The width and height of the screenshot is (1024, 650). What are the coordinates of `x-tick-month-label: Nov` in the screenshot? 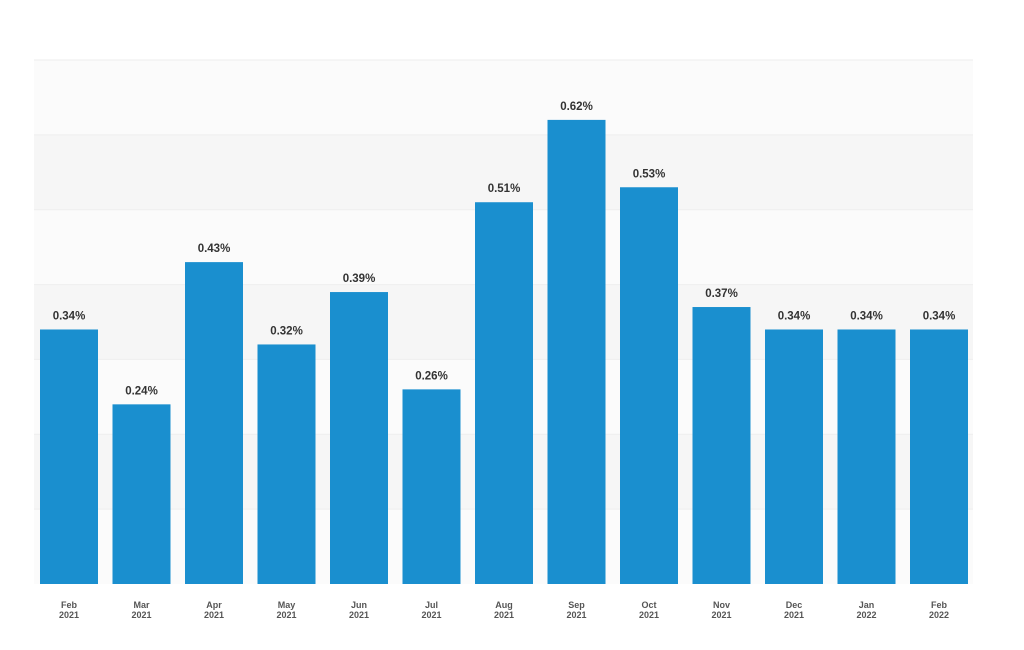 It's located at (721, 605).